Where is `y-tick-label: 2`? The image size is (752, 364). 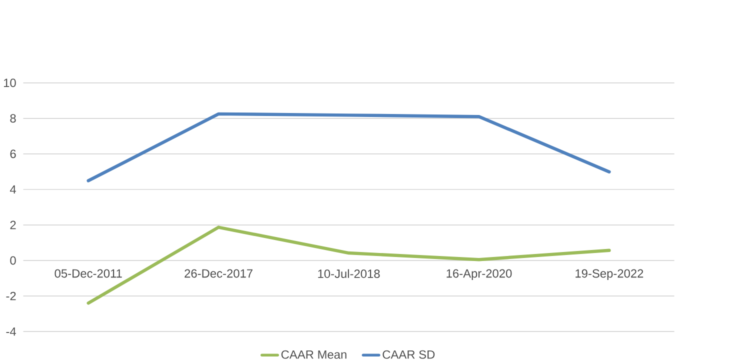
y-tick-label: 2 is located at coordinates (13, 225).